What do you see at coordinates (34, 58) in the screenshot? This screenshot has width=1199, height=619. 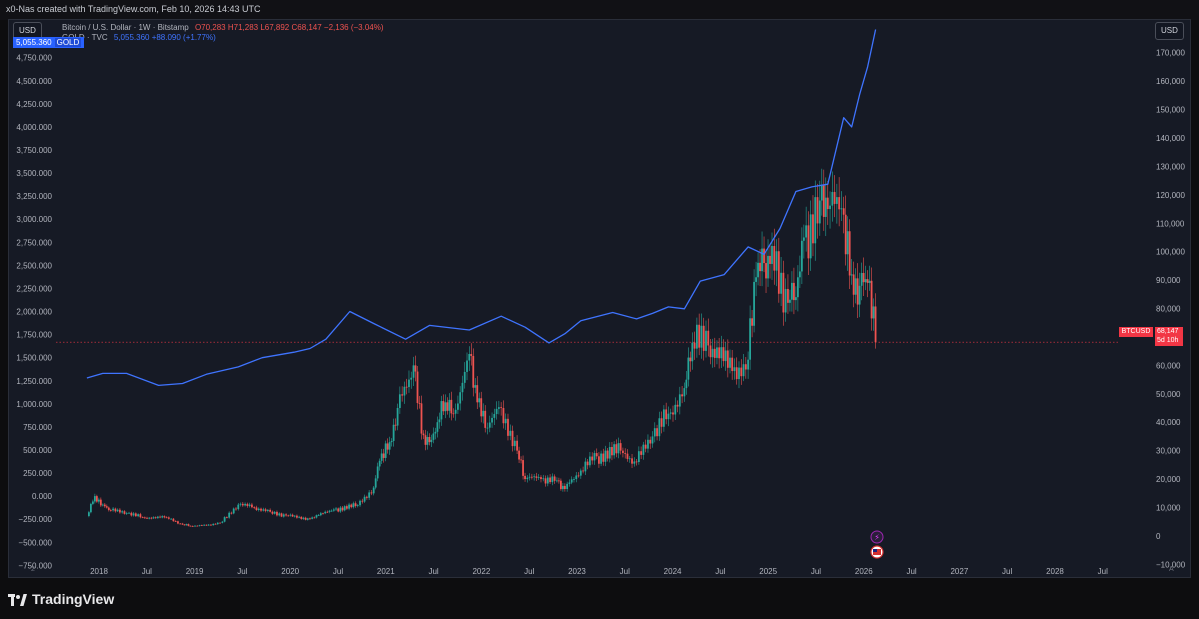 I see `left-axis-tick-label: 4,750.000` at bounding box center [34, 58].